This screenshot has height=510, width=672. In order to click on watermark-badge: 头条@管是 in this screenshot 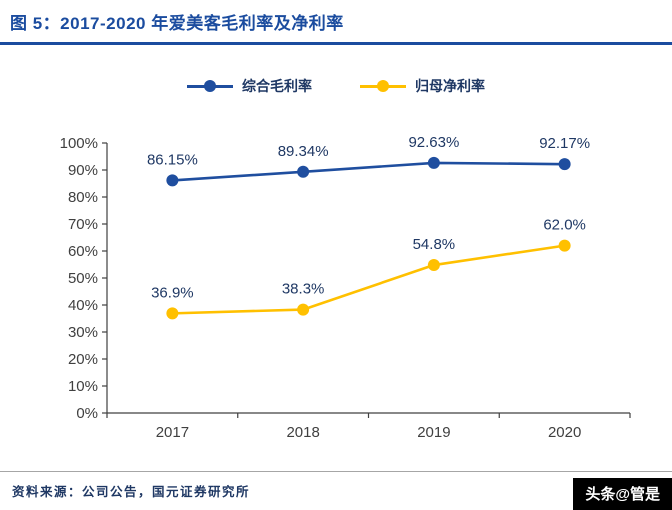, I will do `click(622, 494)`.